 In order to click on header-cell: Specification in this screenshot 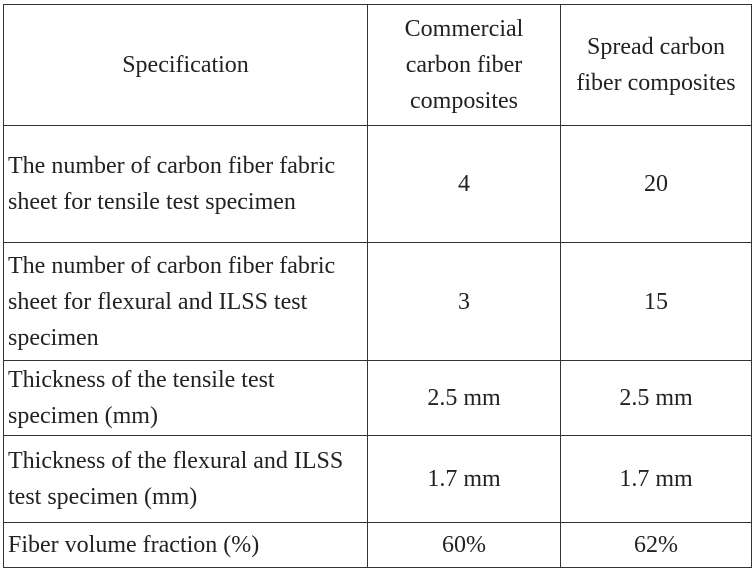, I will do `click(185, 65)`.